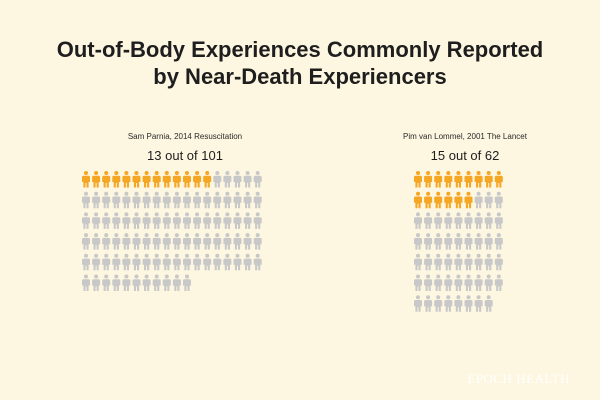 The image size is (600, 400). I want to click on pictogram-parnia, so click(172, 231).